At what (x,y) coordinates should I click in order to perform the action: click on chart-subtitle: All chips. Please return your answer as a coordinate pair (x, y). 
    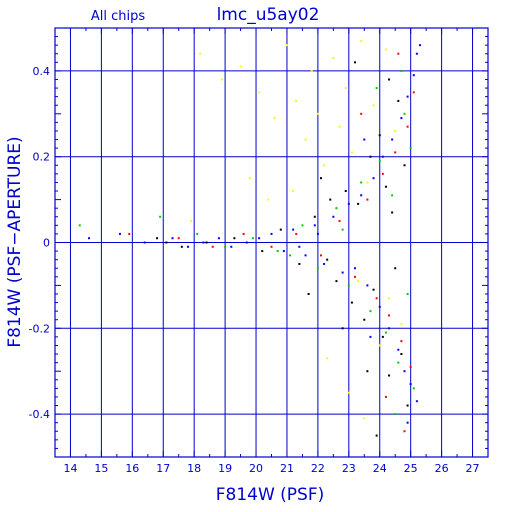
    Looking at the image, I should click on (118, 16).